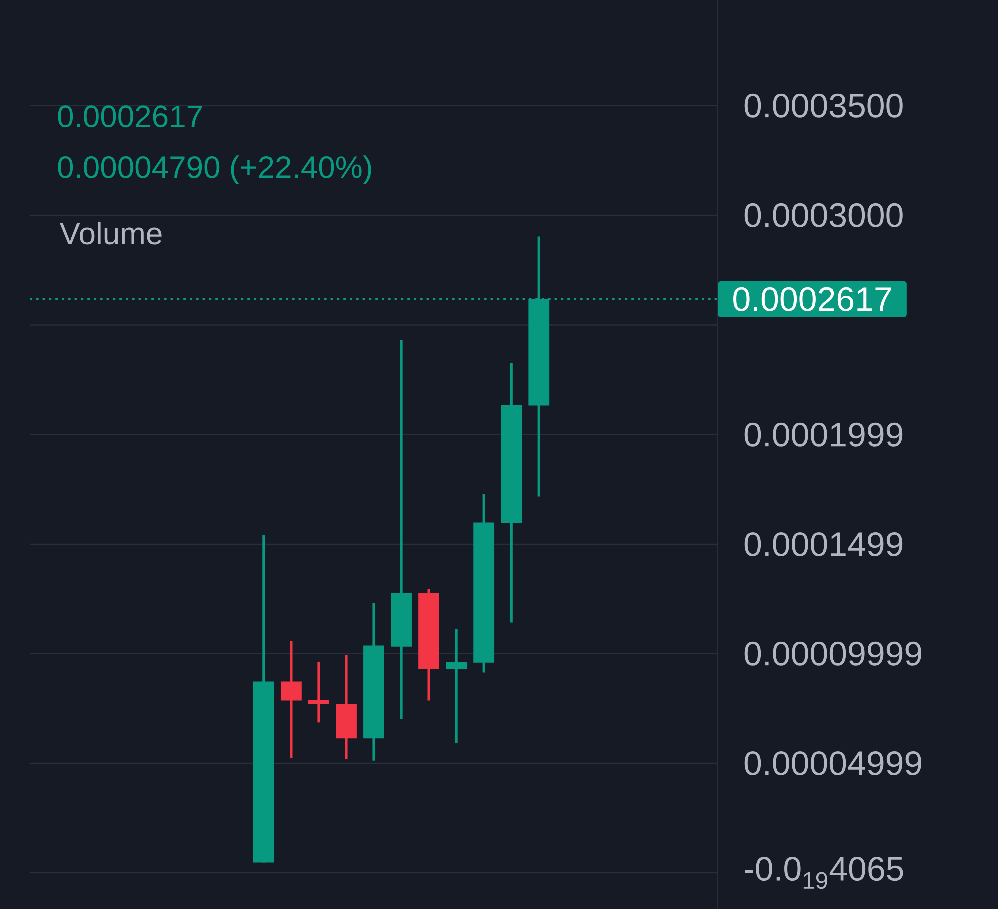 Image resolution: width=998 pixels, height=909 pixels. Describe the element at coordinates (833, 654) in the screenshot. I see `y-tick-label: 0.00009999` at that location.